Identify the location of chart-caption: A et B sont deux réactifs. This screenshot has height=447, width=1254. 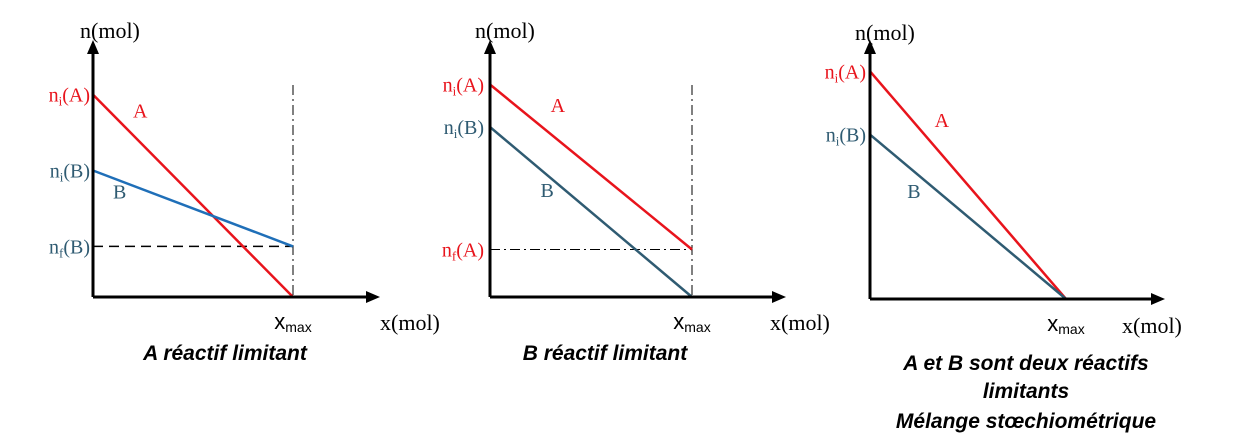
(1025, 363).